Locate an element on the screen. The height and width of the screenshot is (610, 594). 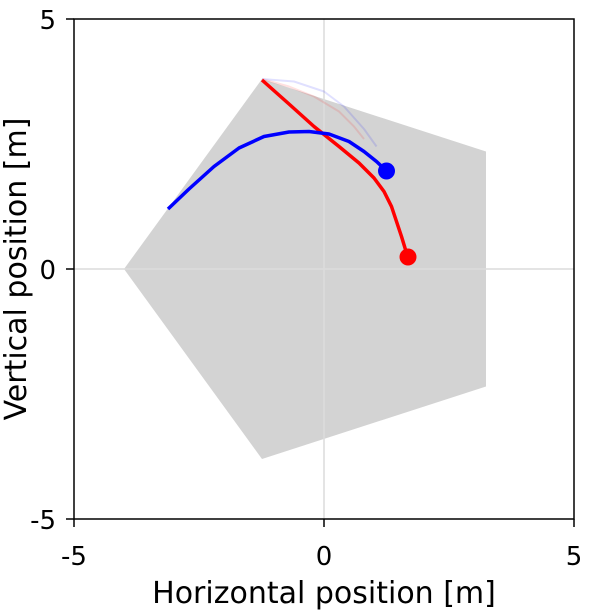
faded-blue-trajectory-line is located at coordinates (319, 113).